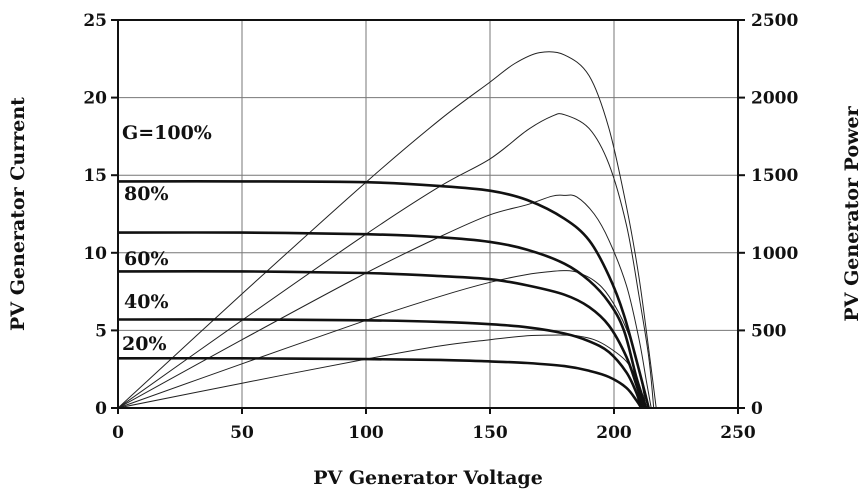 This screenshot has width=866, height=494. What do you see at coordinates (366, 433) in the screenshot?
I see `x-tick-label: 100` at bounding box center [366, 433].